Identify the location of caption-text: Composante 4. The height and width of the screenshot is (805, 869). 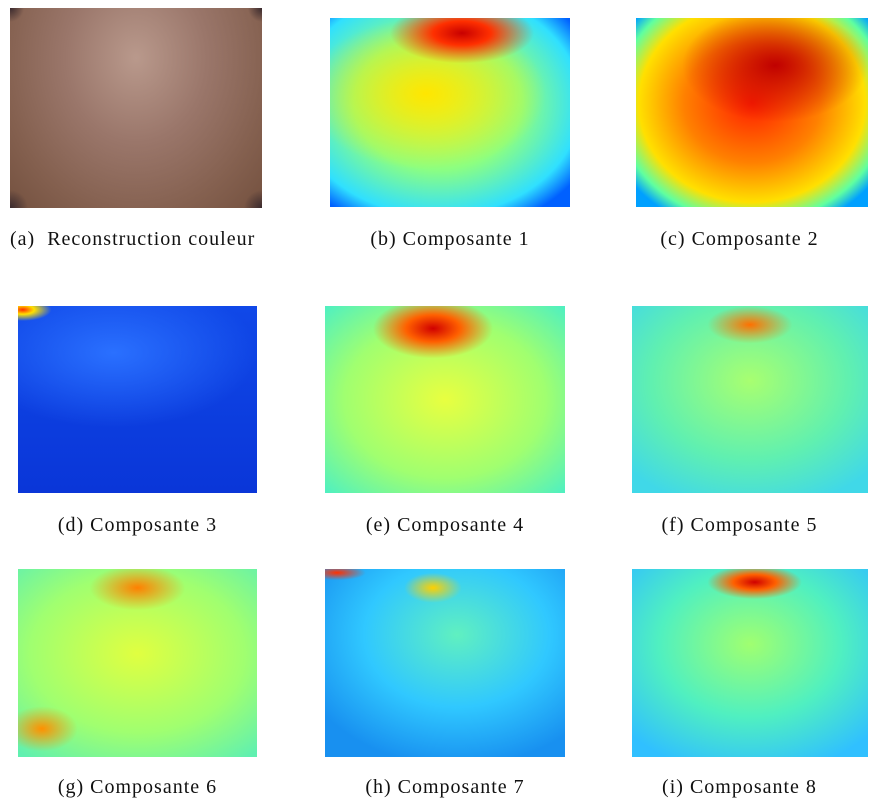
(461, 525).